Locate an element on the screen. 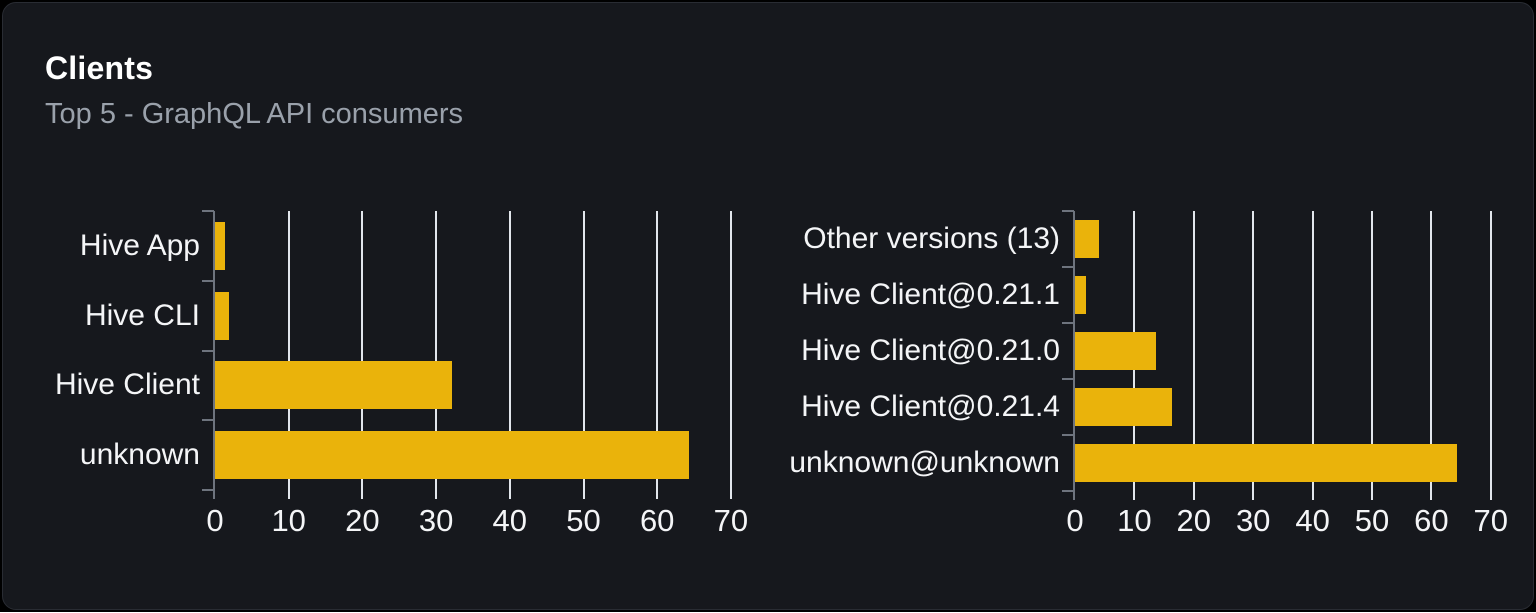 The width and height of the screenshot is (1536, 613). x-tick-label-70: 70 is located at coordinates (1491, 521).